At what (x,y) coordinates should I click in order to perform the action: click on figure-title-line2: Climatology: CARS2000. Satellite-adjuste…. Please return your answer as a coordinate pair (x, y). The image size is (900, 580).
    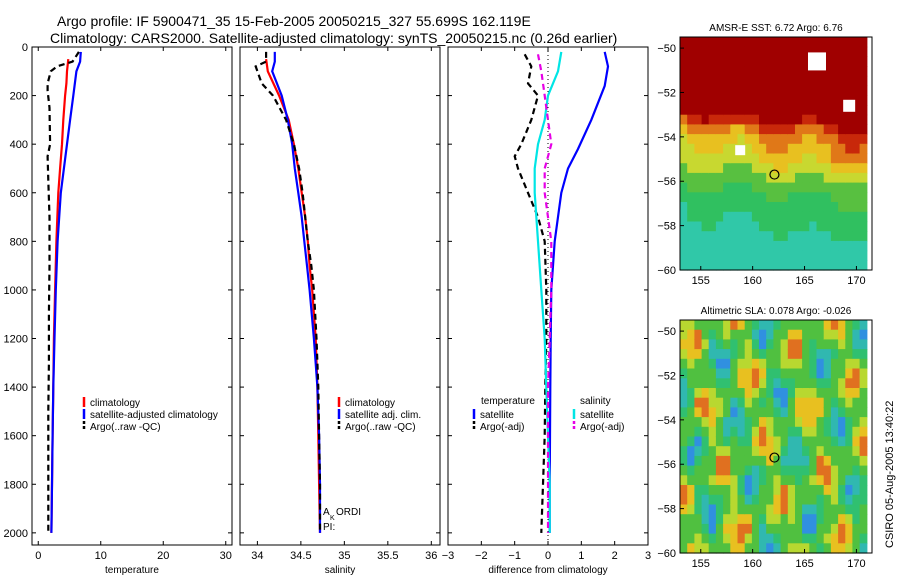
    Looking at the image, I should click on (334, 38).